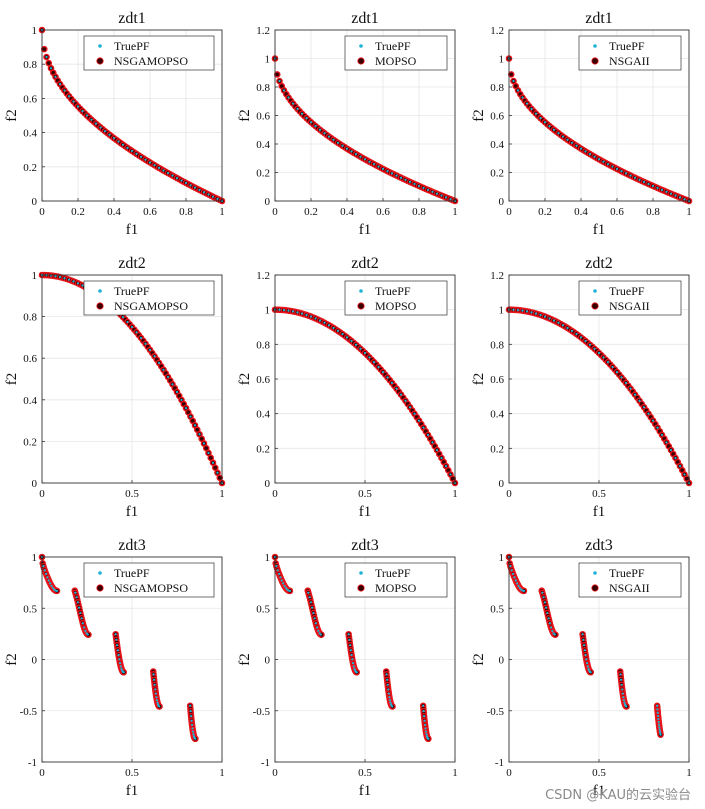 The width and height of the screenshot is (705, 809). I want to click on y-tick-label: 0, so click(502, 202).